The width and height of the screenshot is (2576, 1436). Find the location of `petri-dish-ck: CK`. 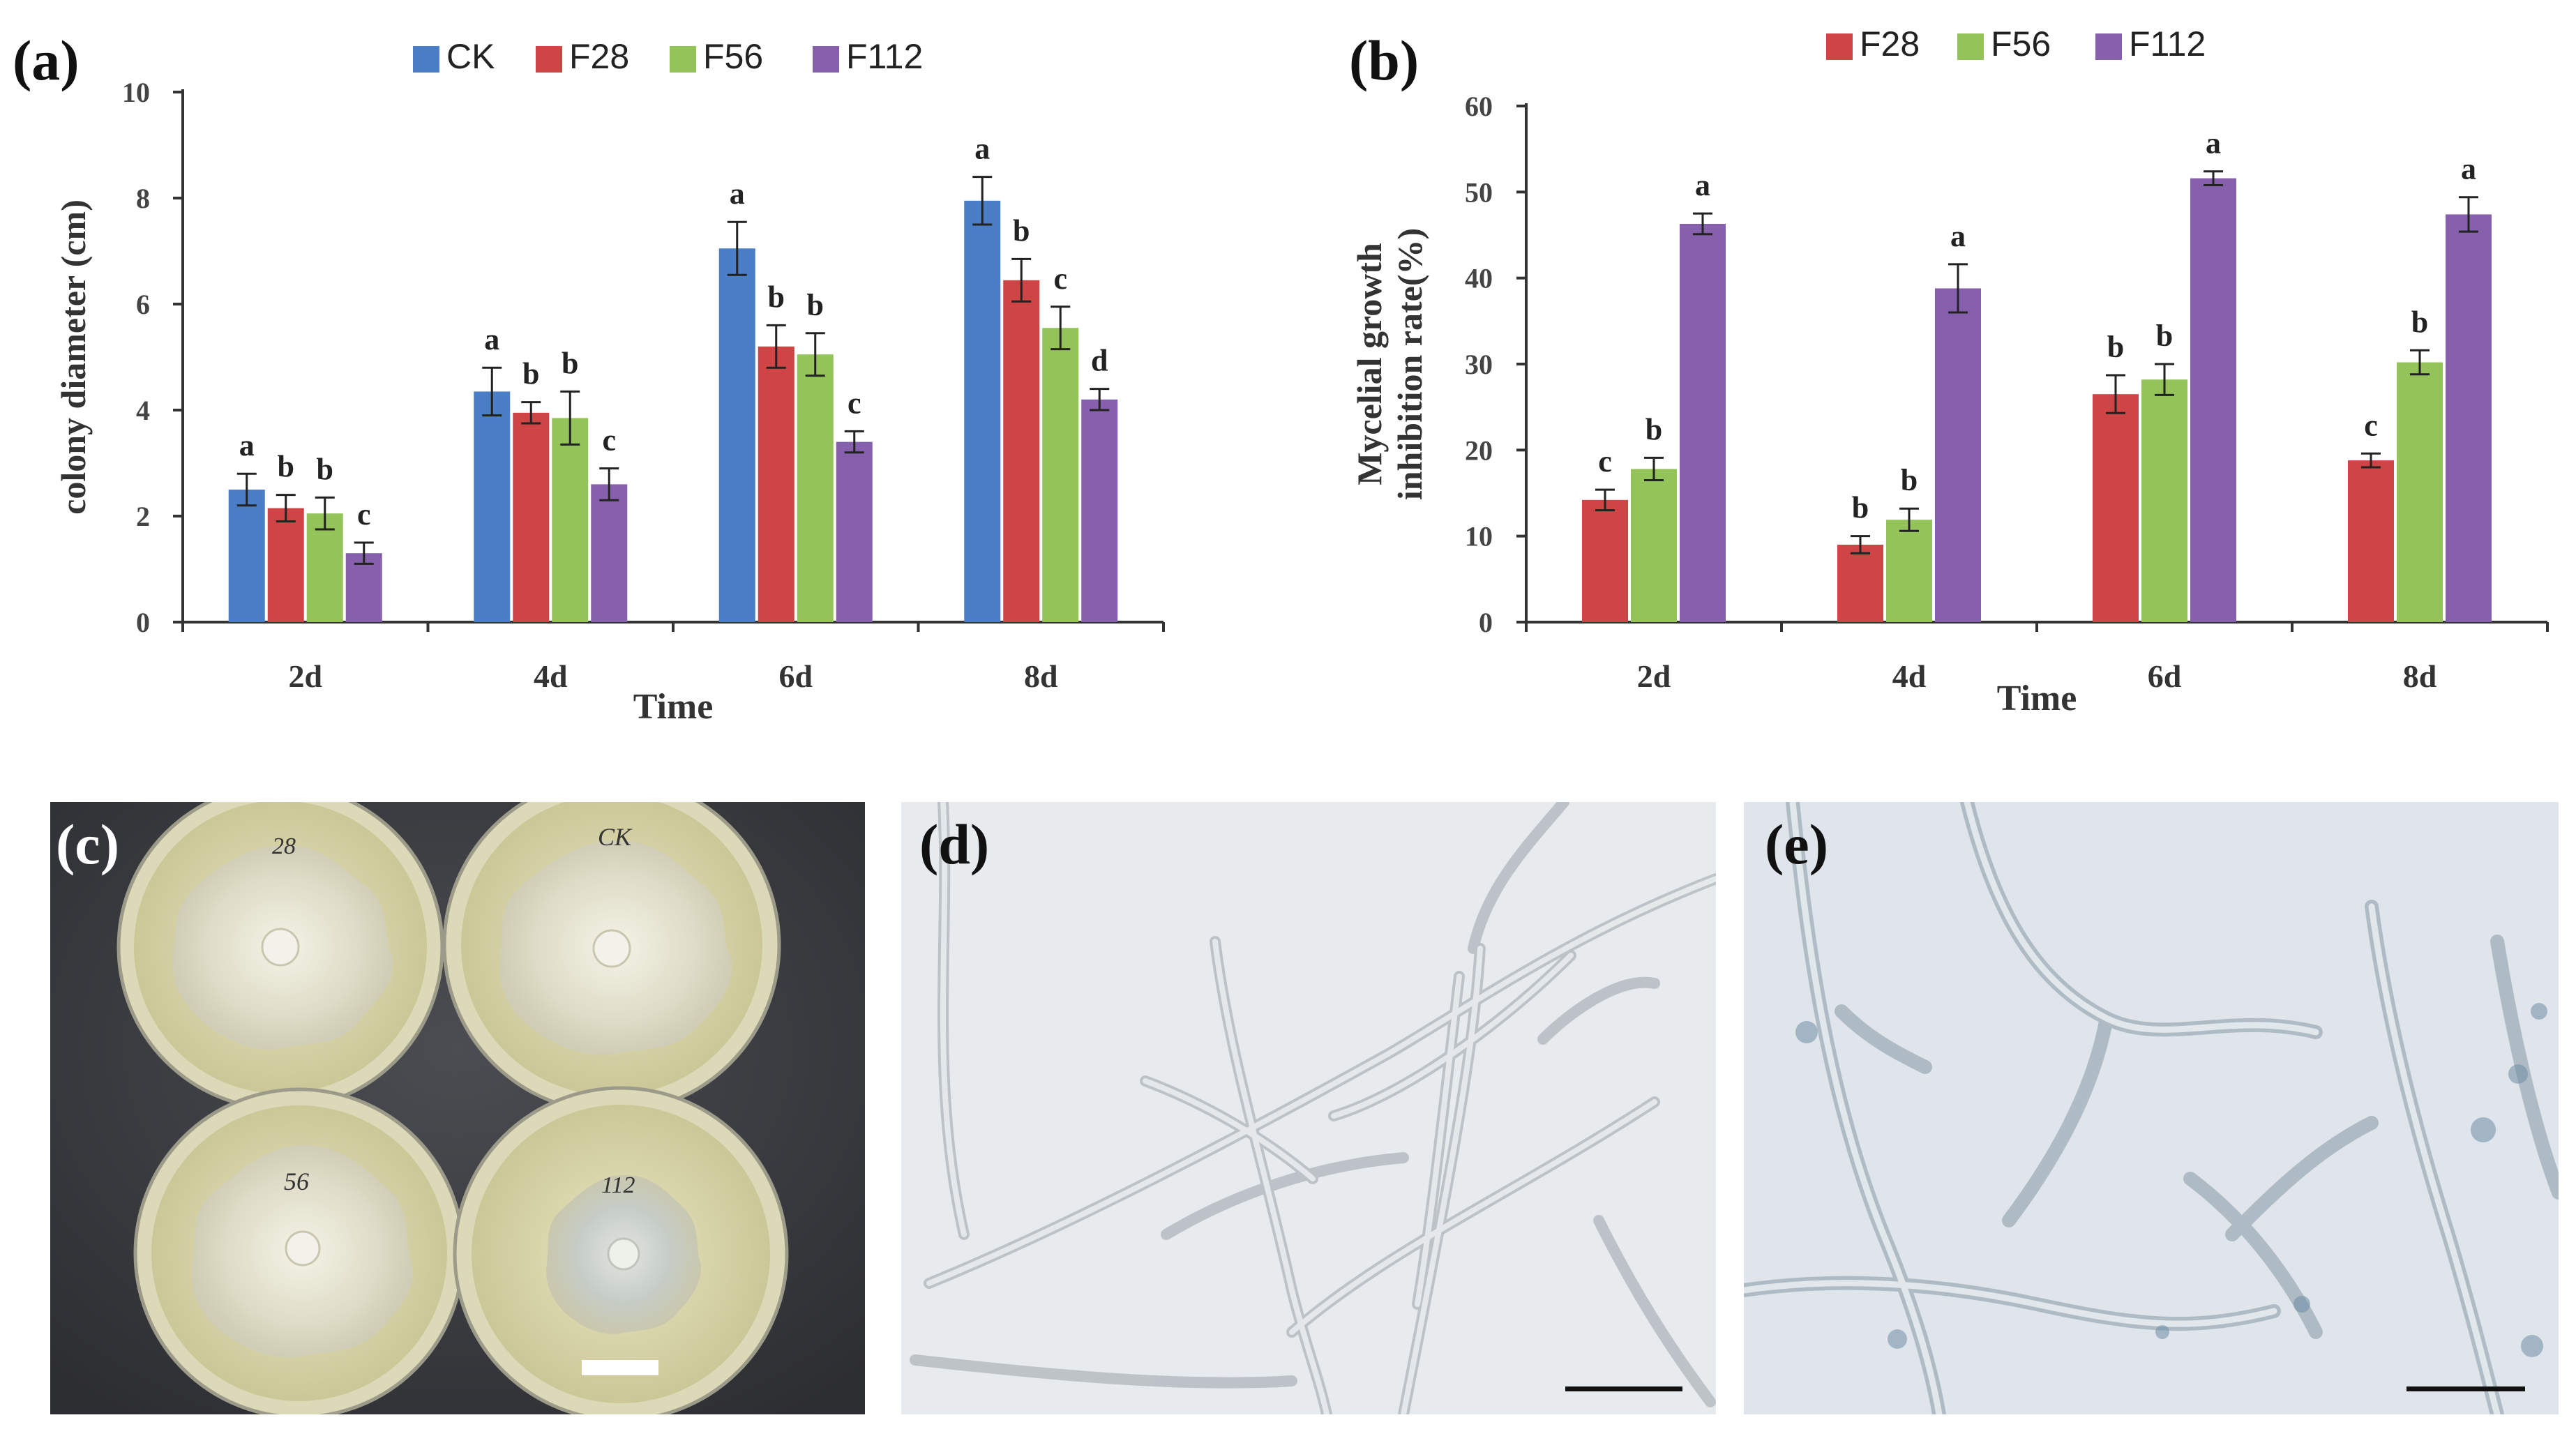

petri-dish-ck: CK is located at coordinates (611, 958).